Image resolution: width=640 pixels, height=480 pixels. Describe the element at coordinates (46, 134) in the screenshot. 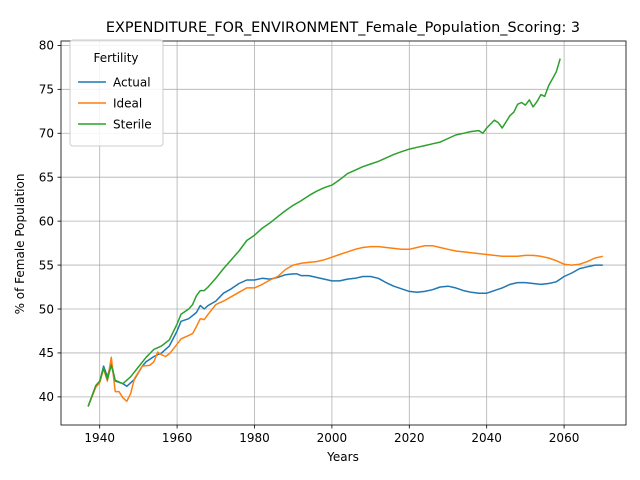

I see `y-tick-label: 70` at that location.